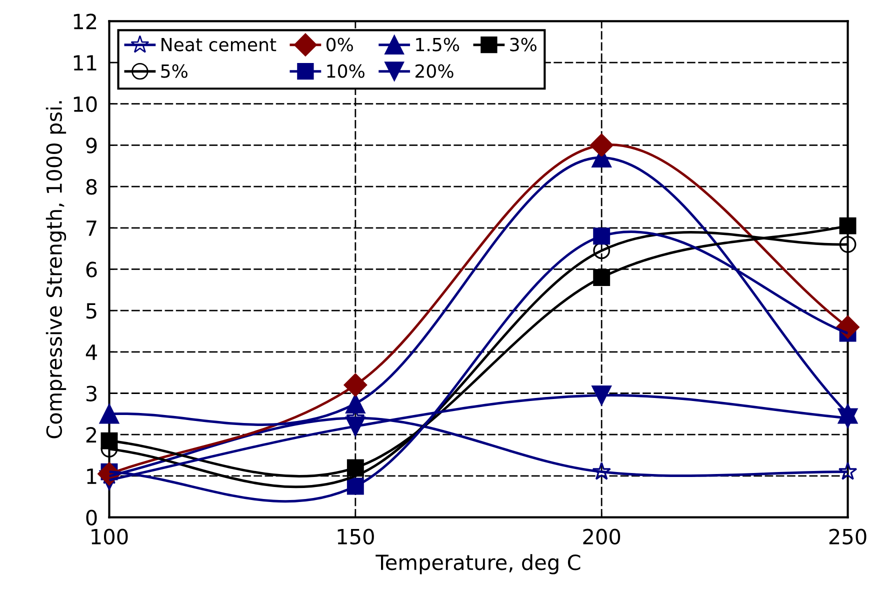  What do you see at coordinates (219, 45) in the screenshot?
I see `legend-label: Neat cement` at bounding box center [219, 45].